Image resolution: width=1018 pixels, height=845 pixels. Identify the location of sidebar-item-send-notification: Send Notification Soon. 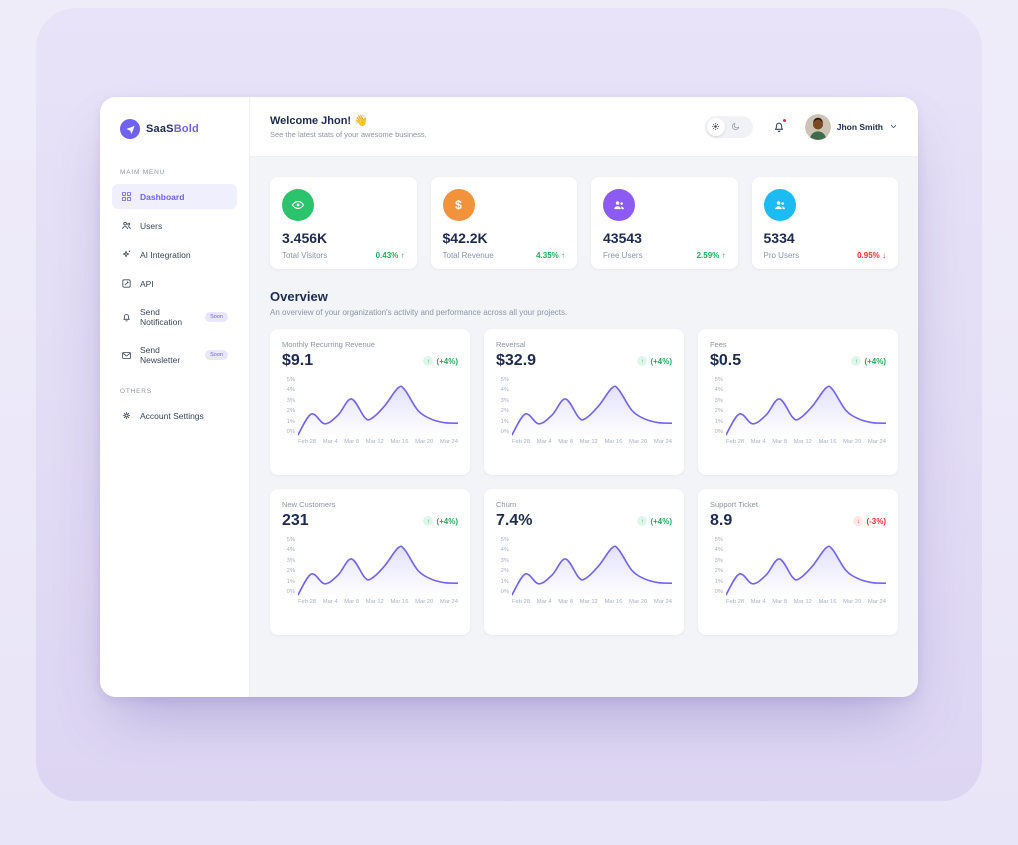
(174, 317).